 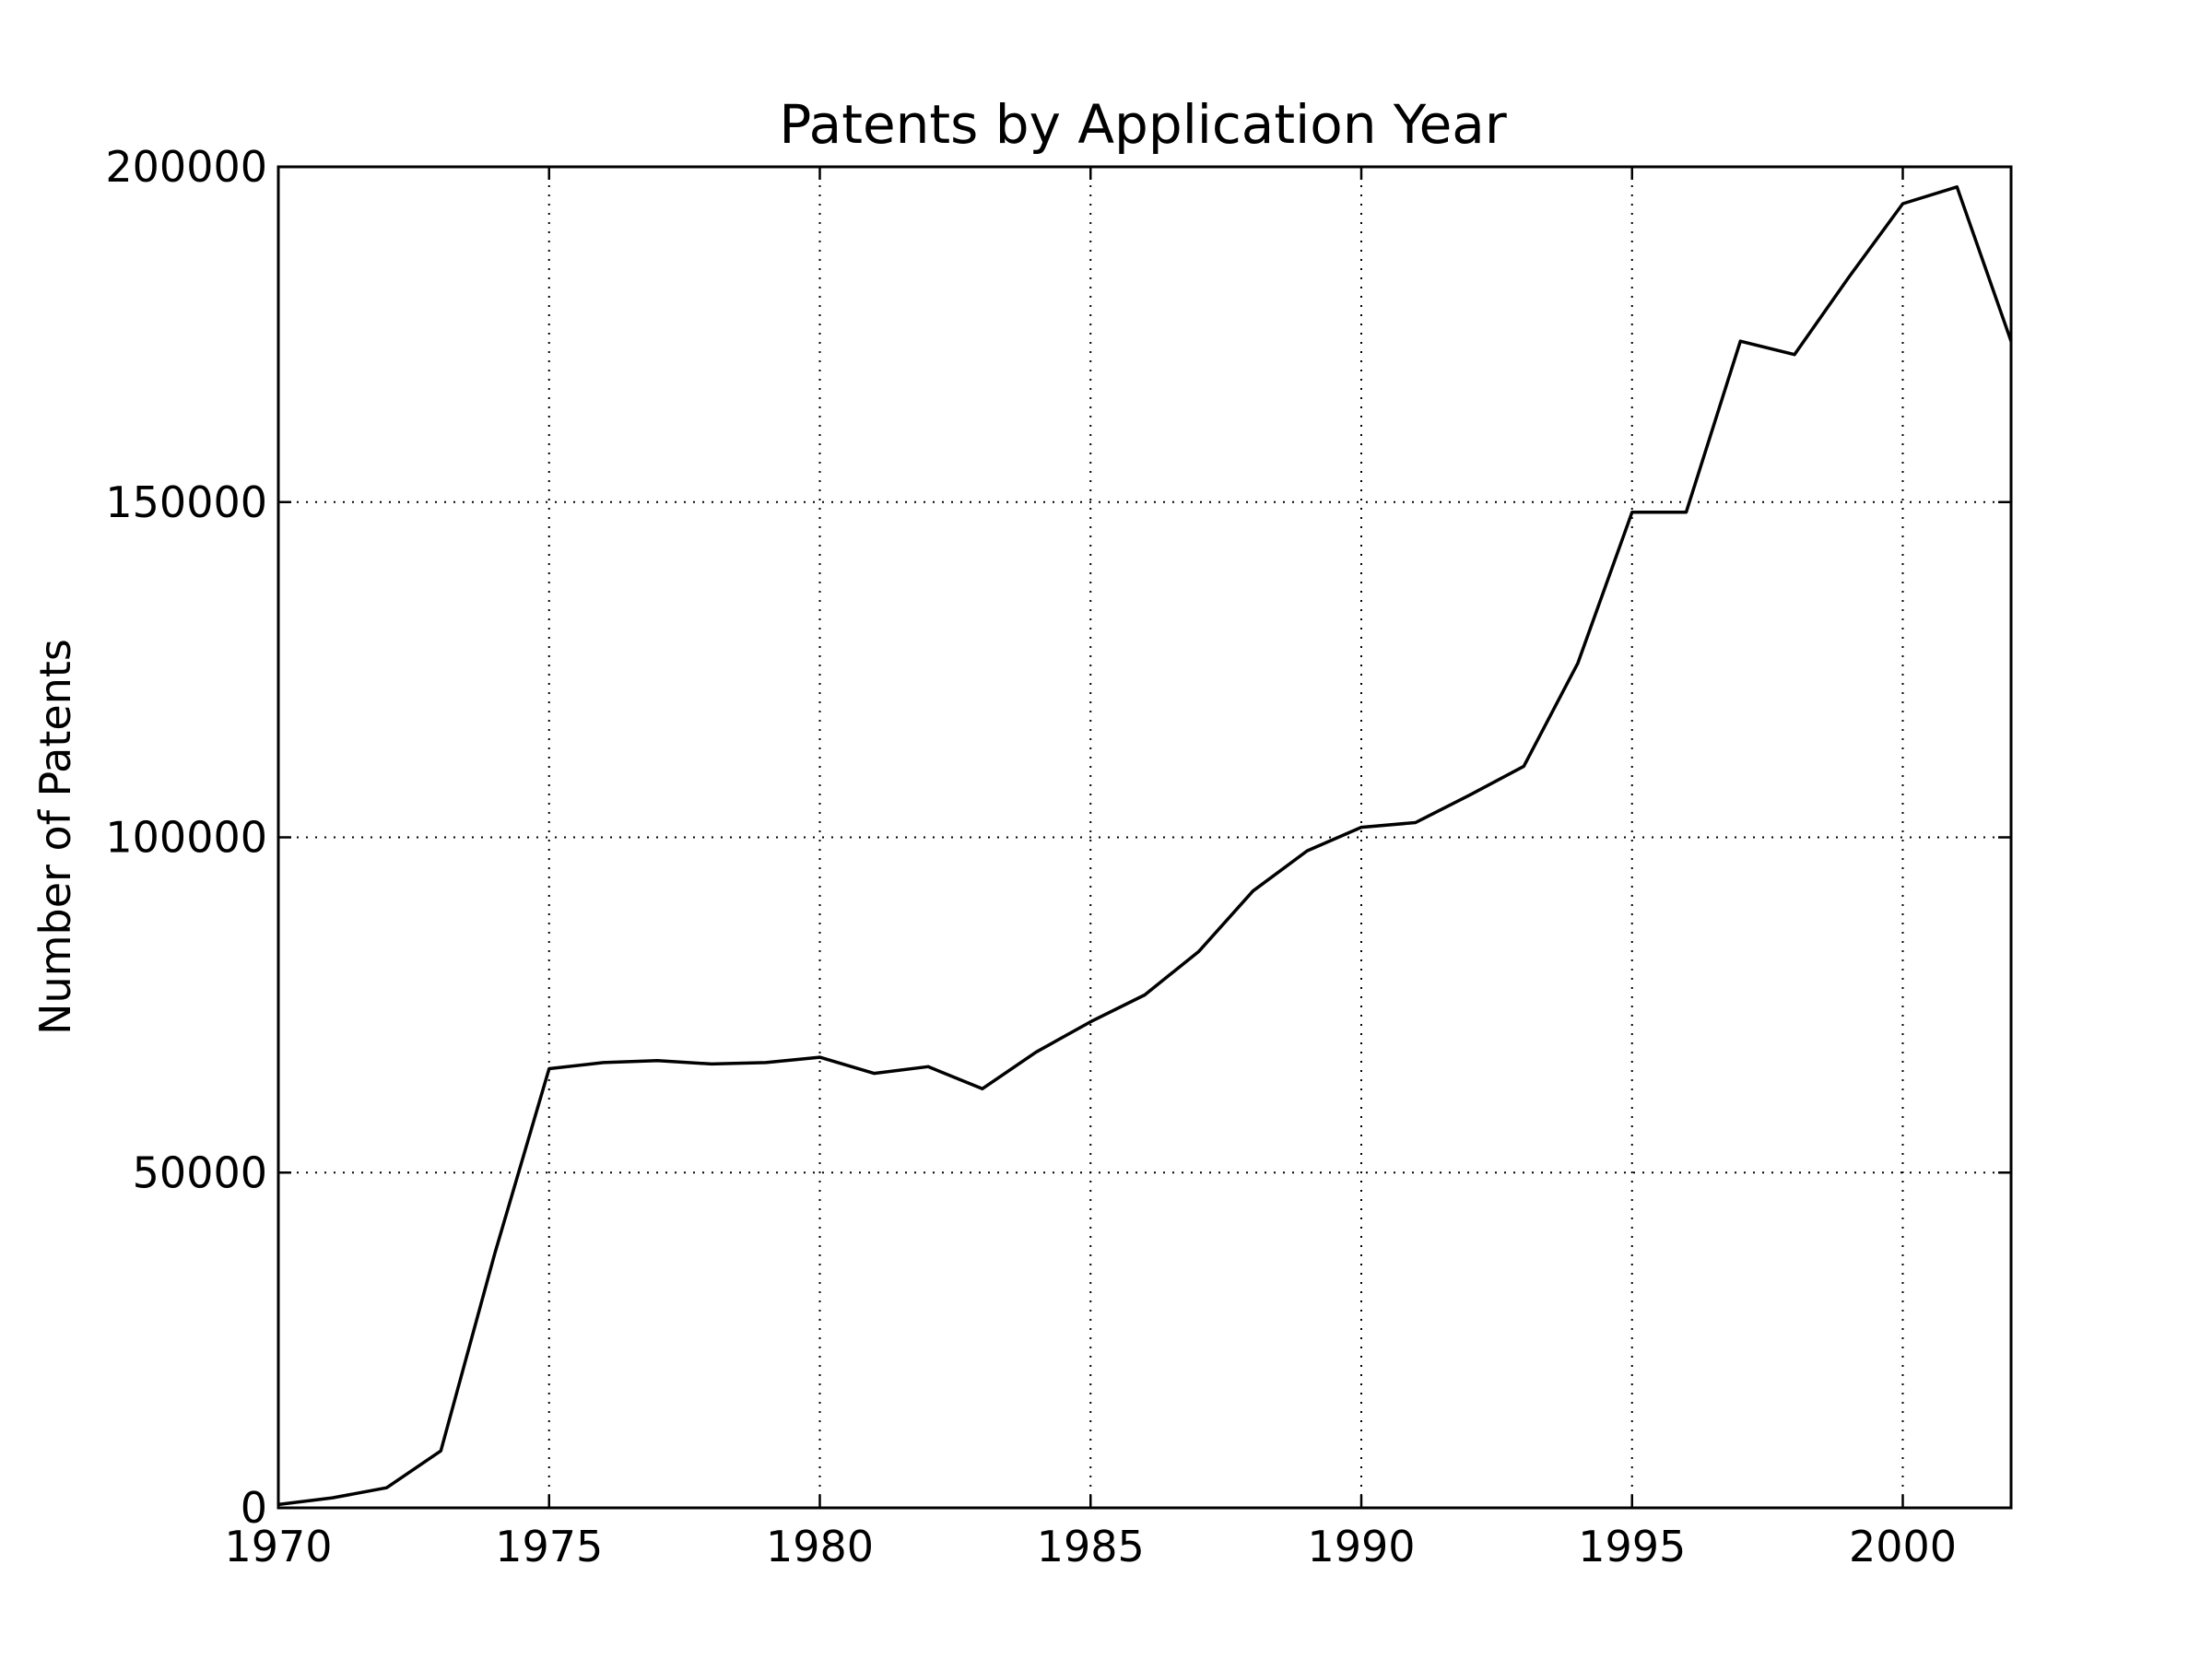 I want to click on y-tick-label: 100000, so click(x=186, y=838).